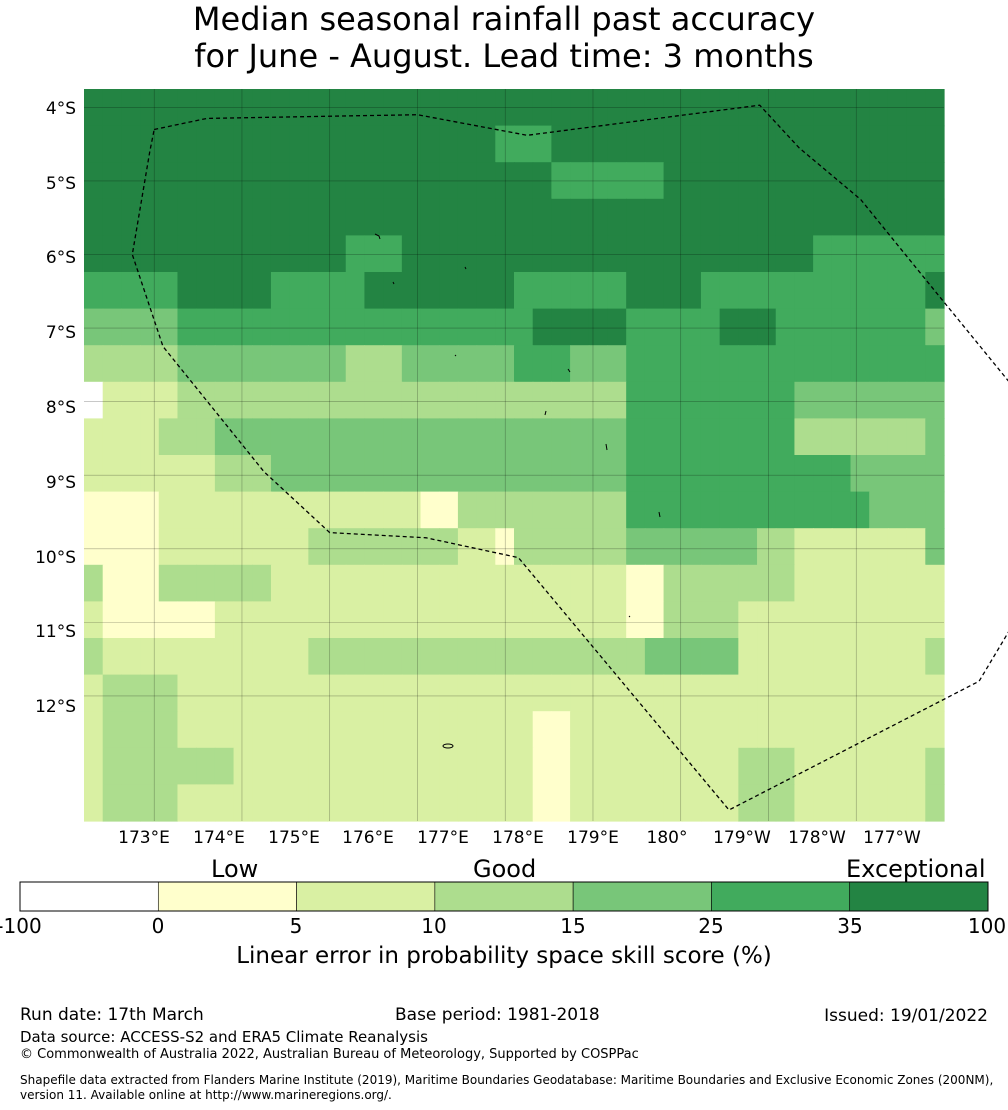 This screenshot has width=1008, height=1110. What do you see at coordinates (987, 926) in the screenshot?
I see `colorbar-tick: 100` at bounding box center [987, 926].